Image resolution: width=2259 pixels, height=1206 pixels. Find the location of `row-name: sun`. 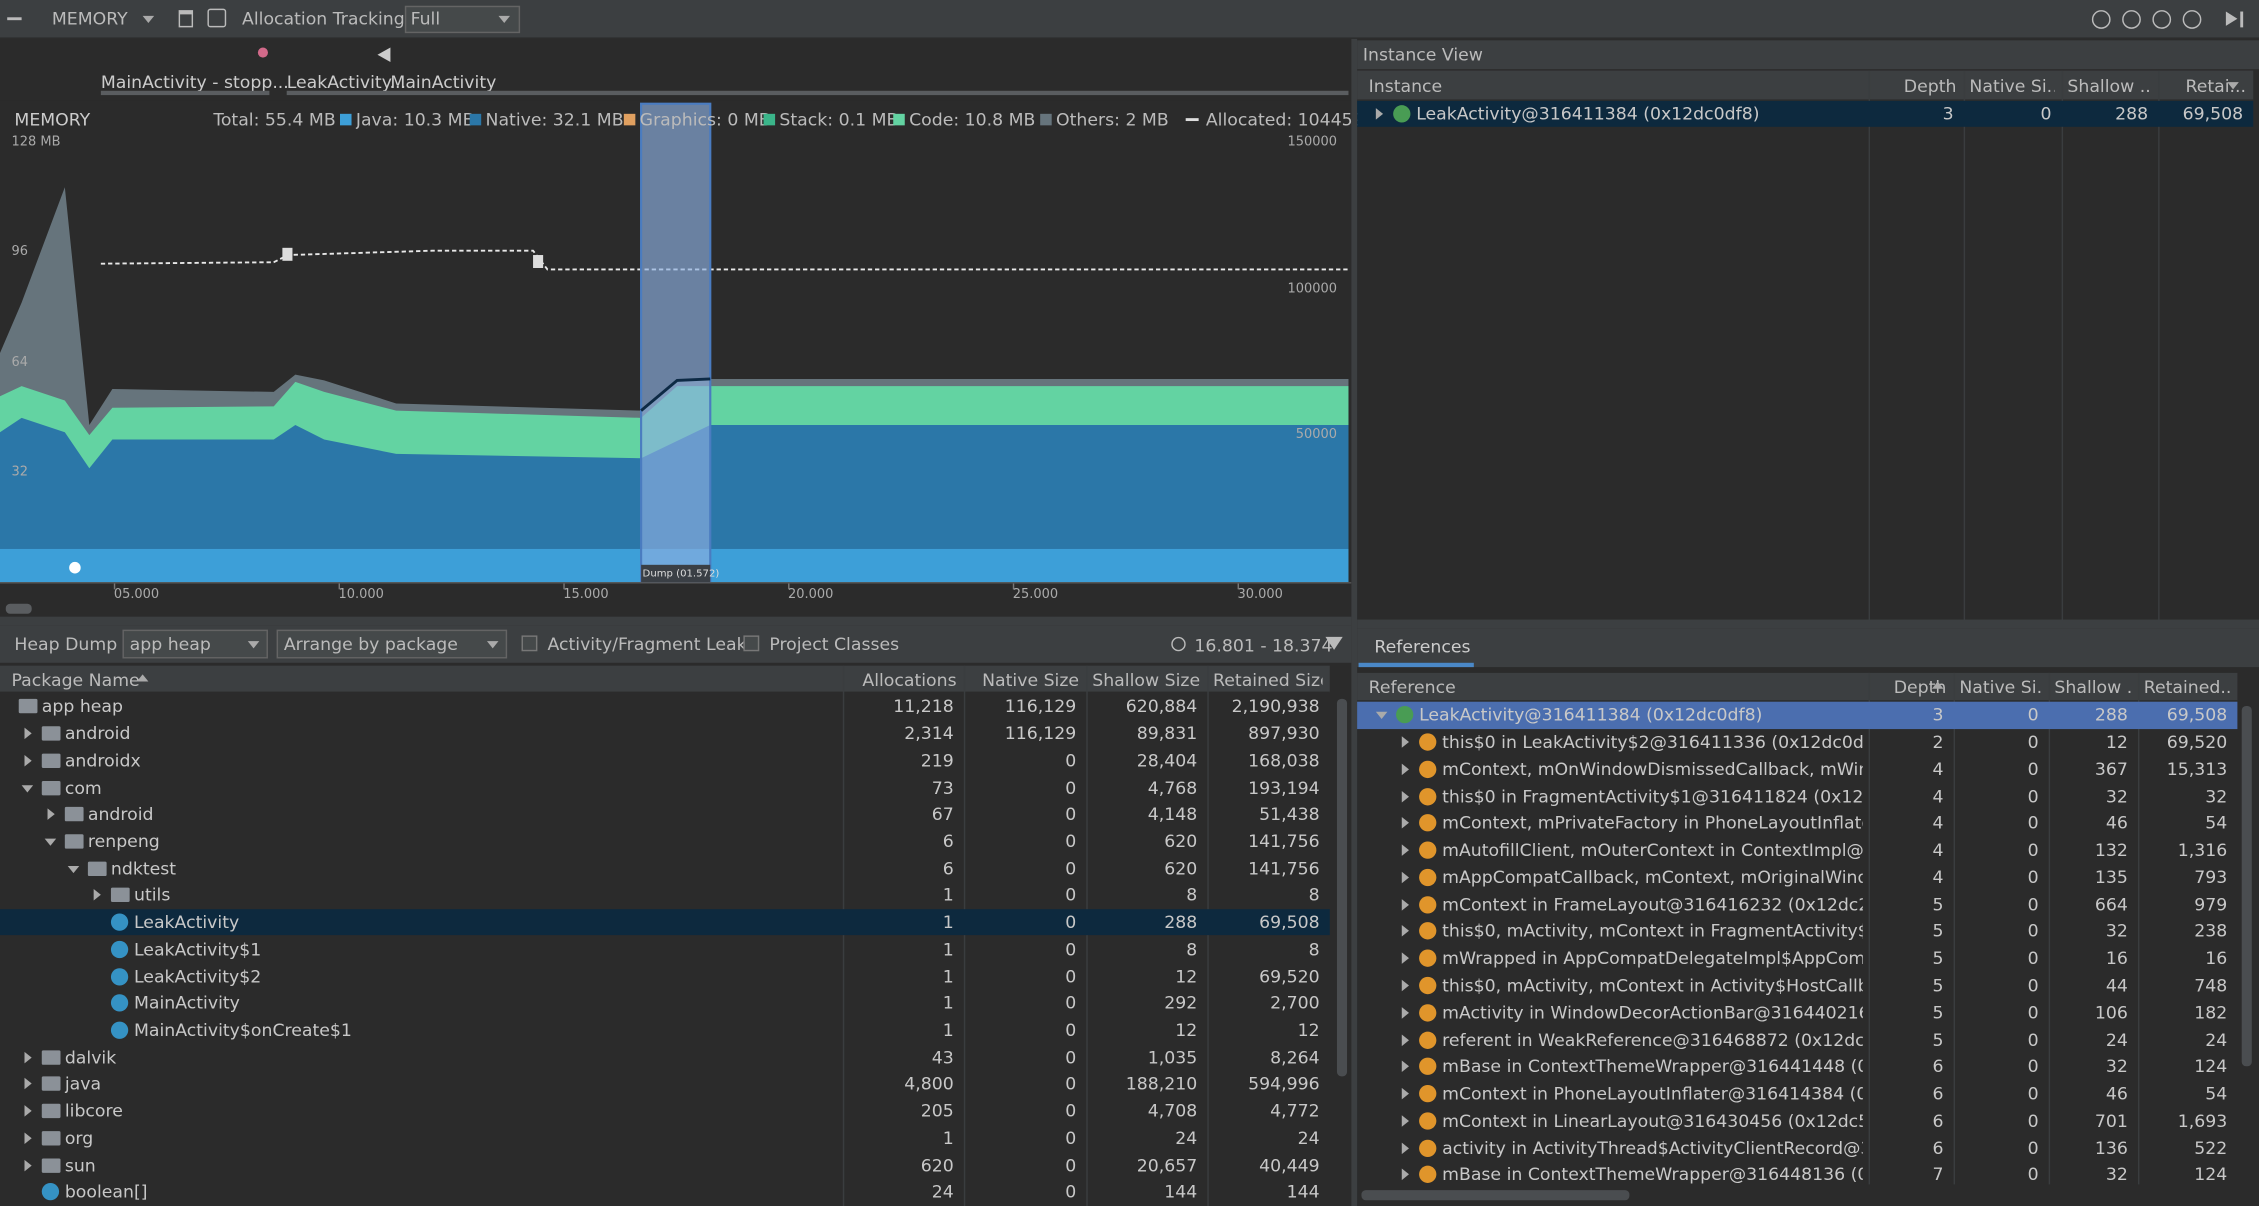

row-name: sun is located at coordinates (80, 1165).